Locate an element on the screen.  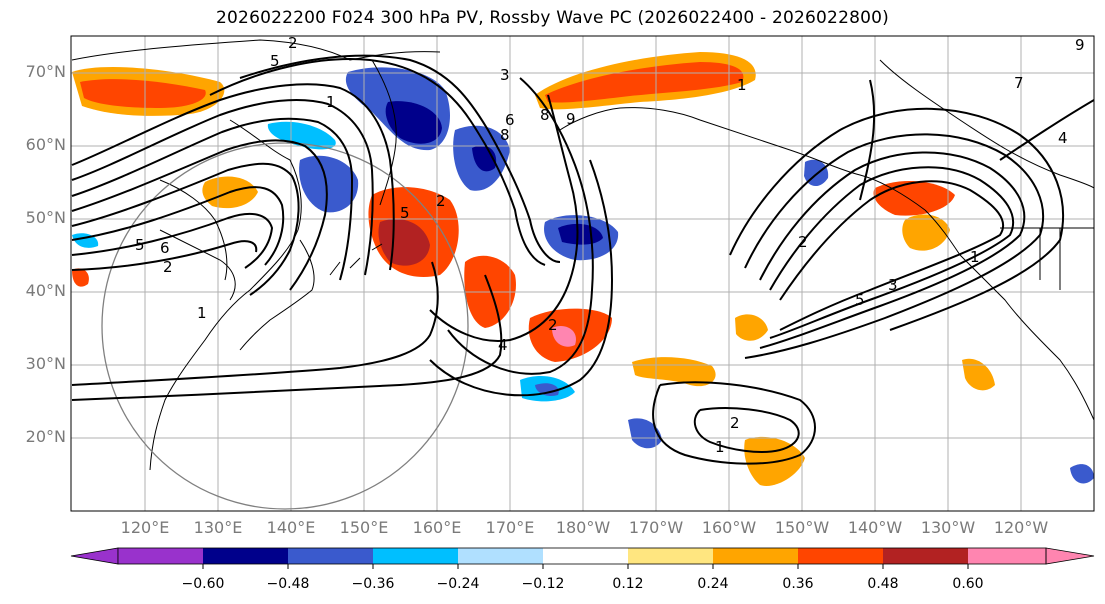
lon-label-140w: 140°W is located at coordinates (875, 527).